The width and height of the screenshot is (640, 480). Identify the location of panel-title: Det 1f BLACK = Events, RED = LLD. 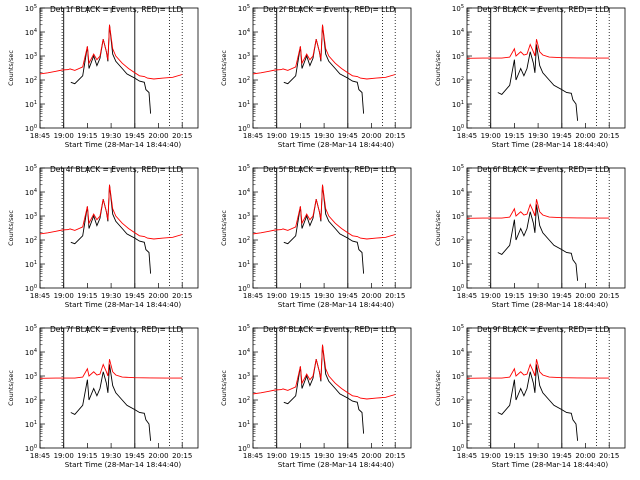
(116, 9).